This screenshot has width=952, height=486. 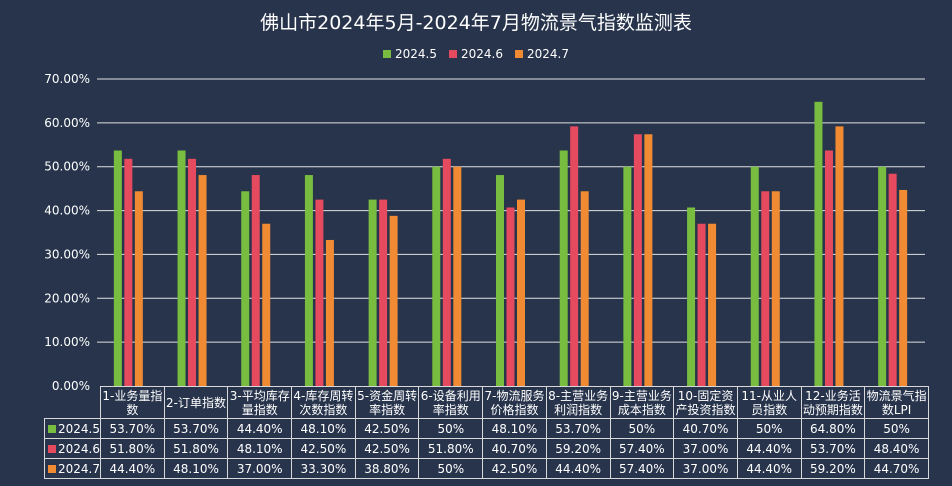 What do you see at coordinates (769, 402) in the screenshot?
I see `category-label: 11-从业人员指数` at bounding box center [769, 402].